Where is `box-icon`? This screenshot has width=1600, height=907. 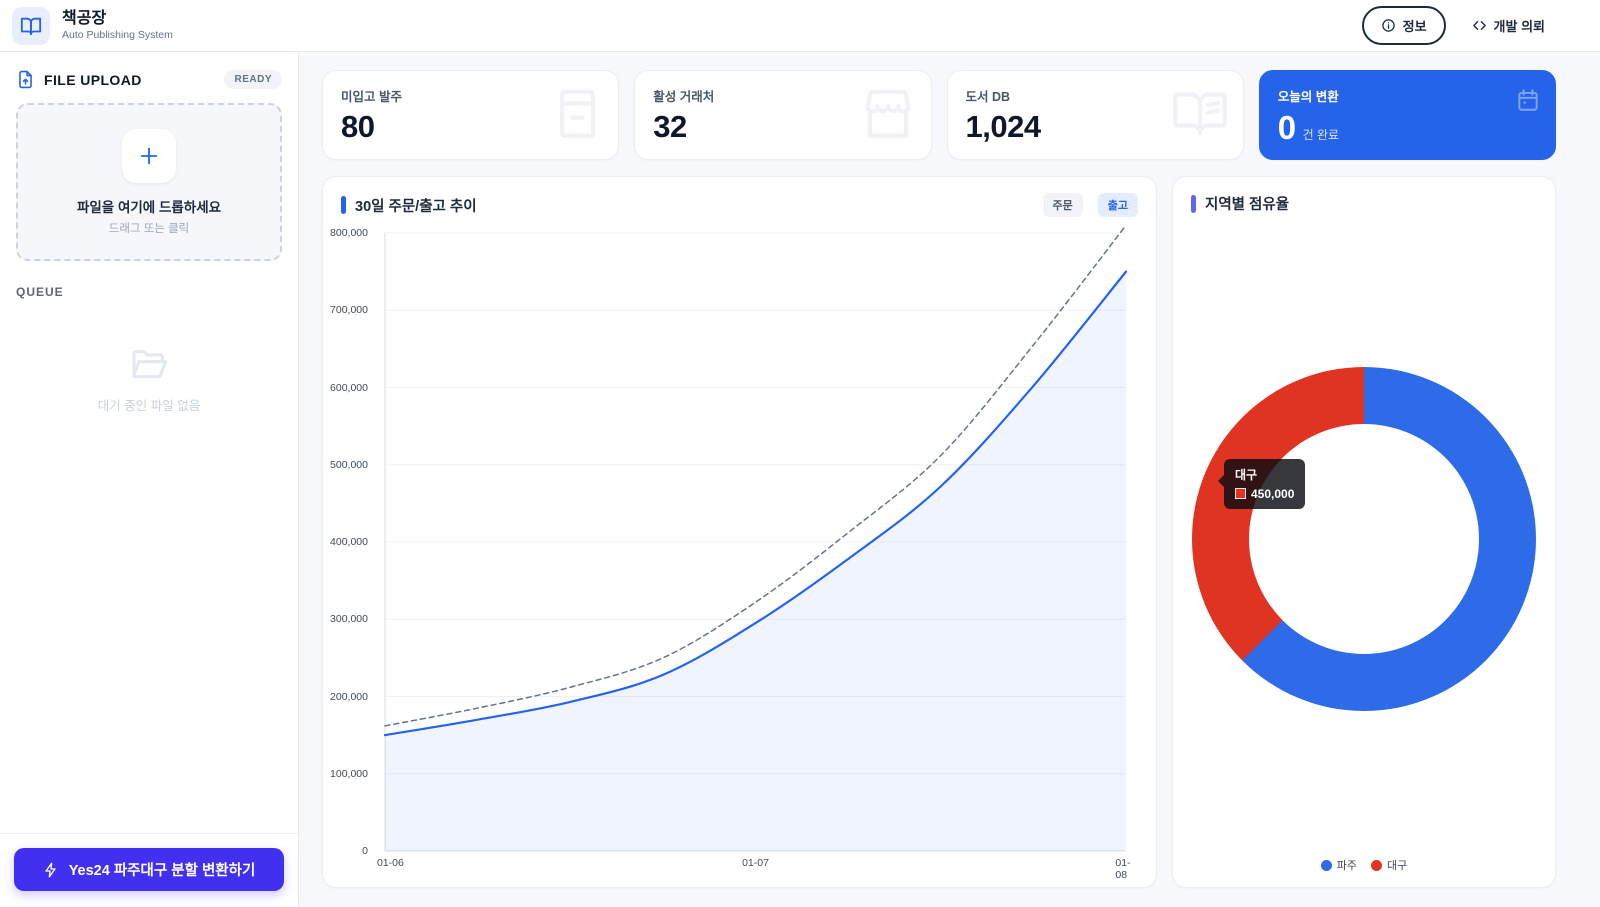 box-icon is located at coordinates (575, 115).